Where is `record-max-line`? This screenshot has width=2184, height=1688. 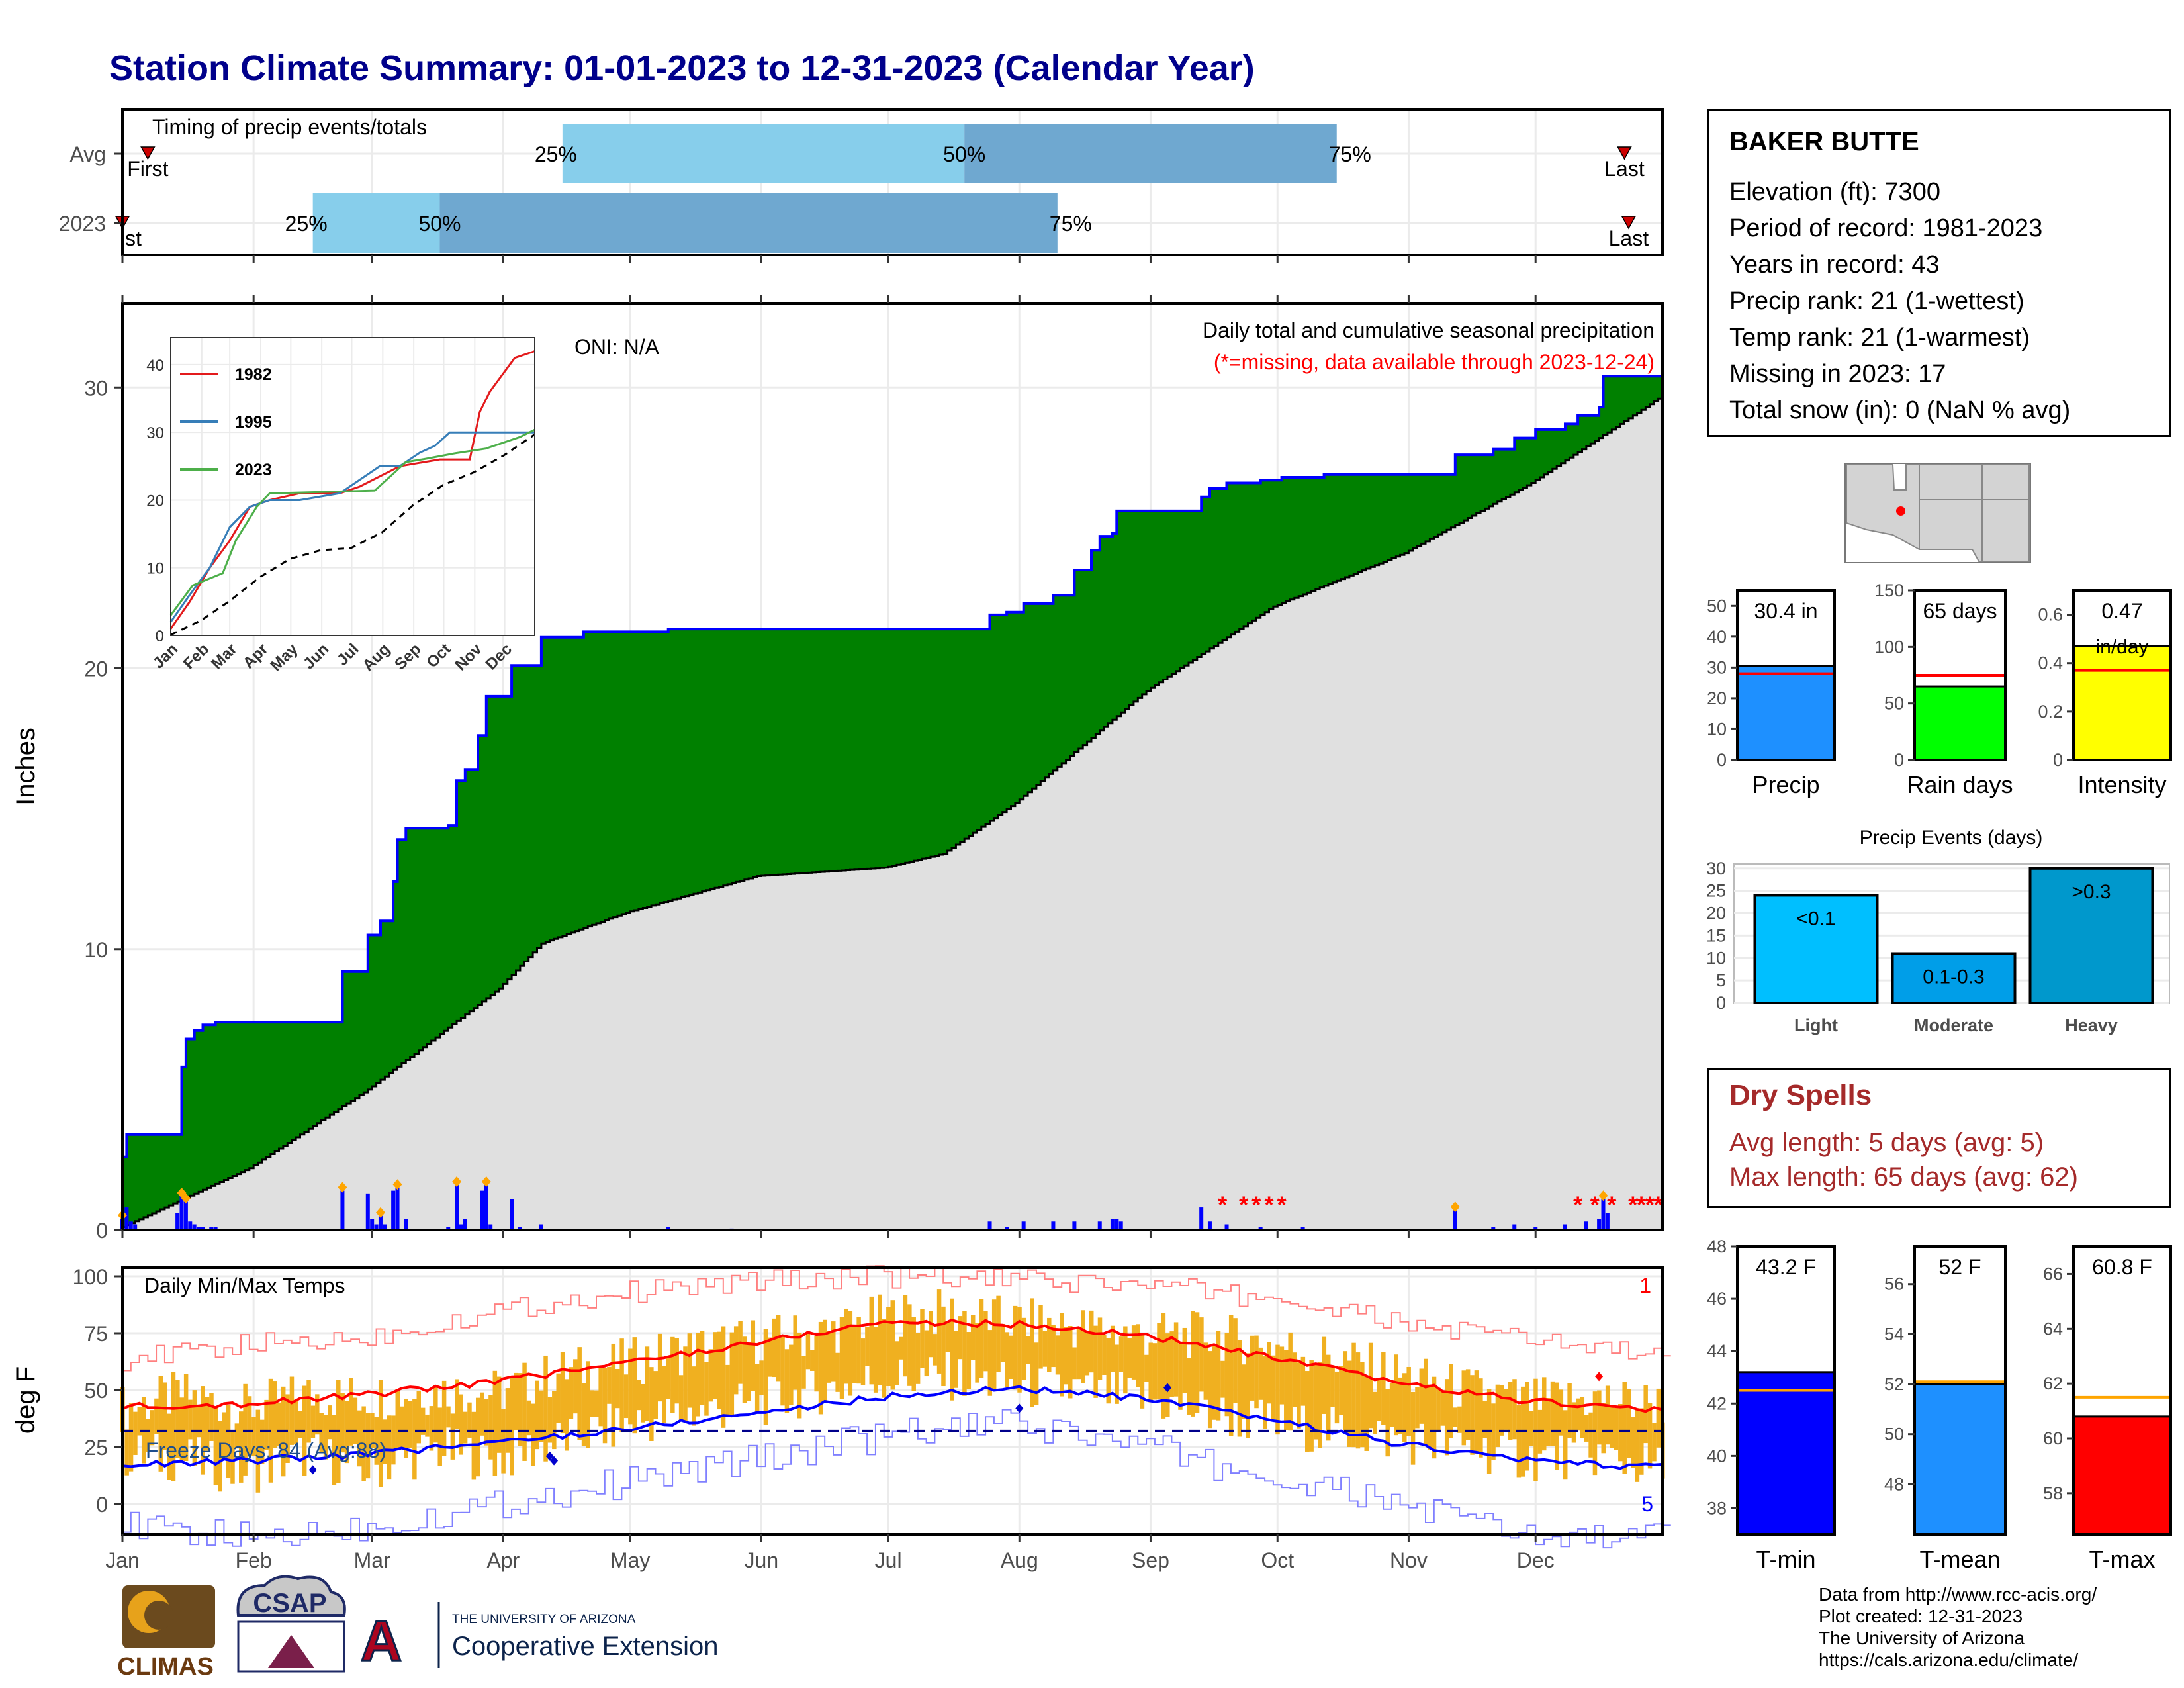
record-max-line is located at coordinates (896, 1318).